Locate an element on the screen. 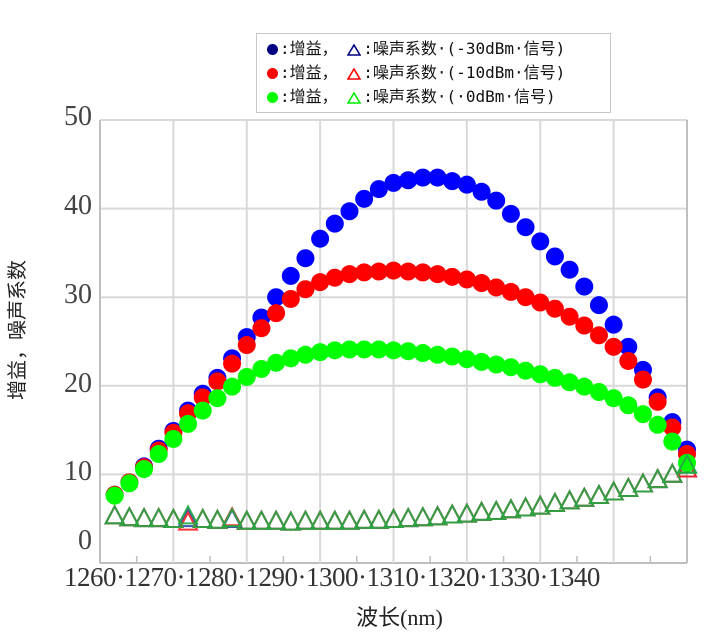 Image resolution: width=719 pixels, height=636 pixels. legend-nf-label: :噪声系数·(-10dBm·信号) is located at coordinates (464, 72).